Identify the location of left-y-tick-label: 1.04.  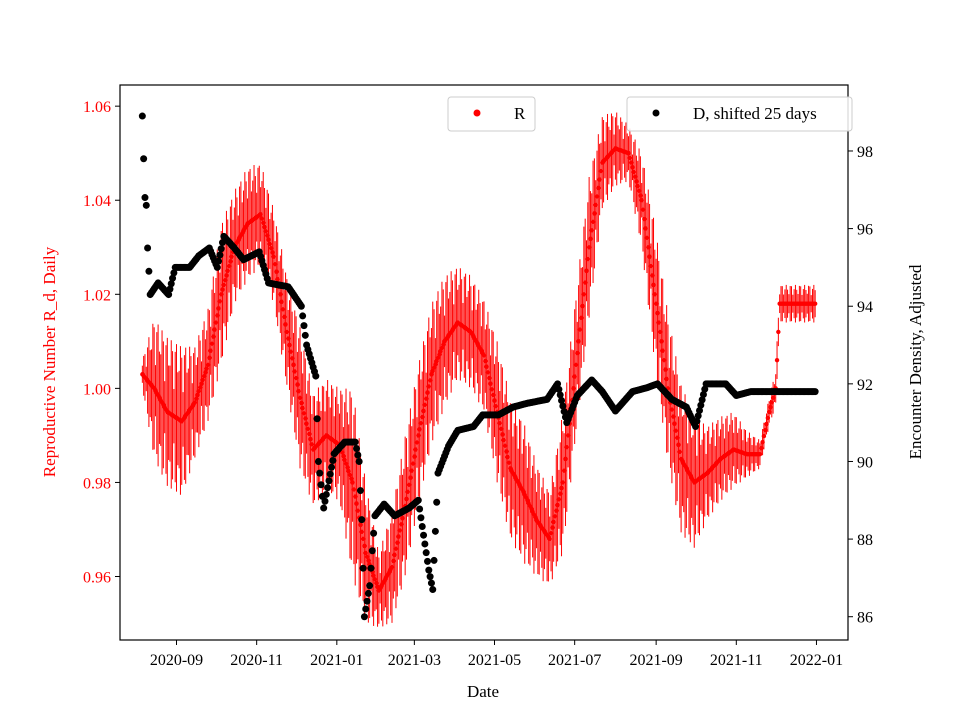
(97, 201).